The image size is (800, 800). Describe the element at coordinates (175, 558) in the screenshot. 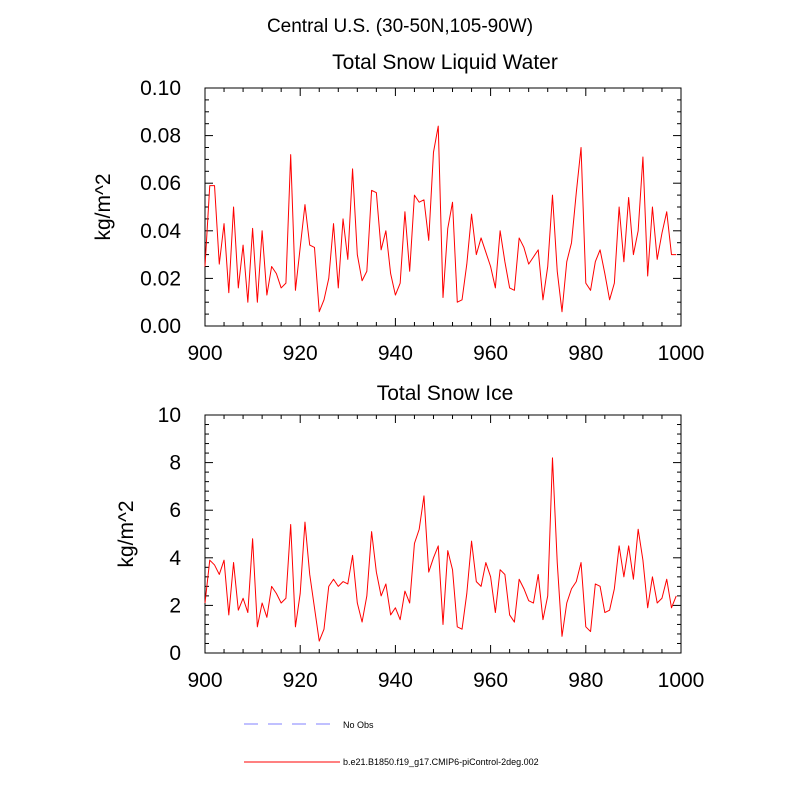

I see `panel-2-ytick-label: 4` at that location.